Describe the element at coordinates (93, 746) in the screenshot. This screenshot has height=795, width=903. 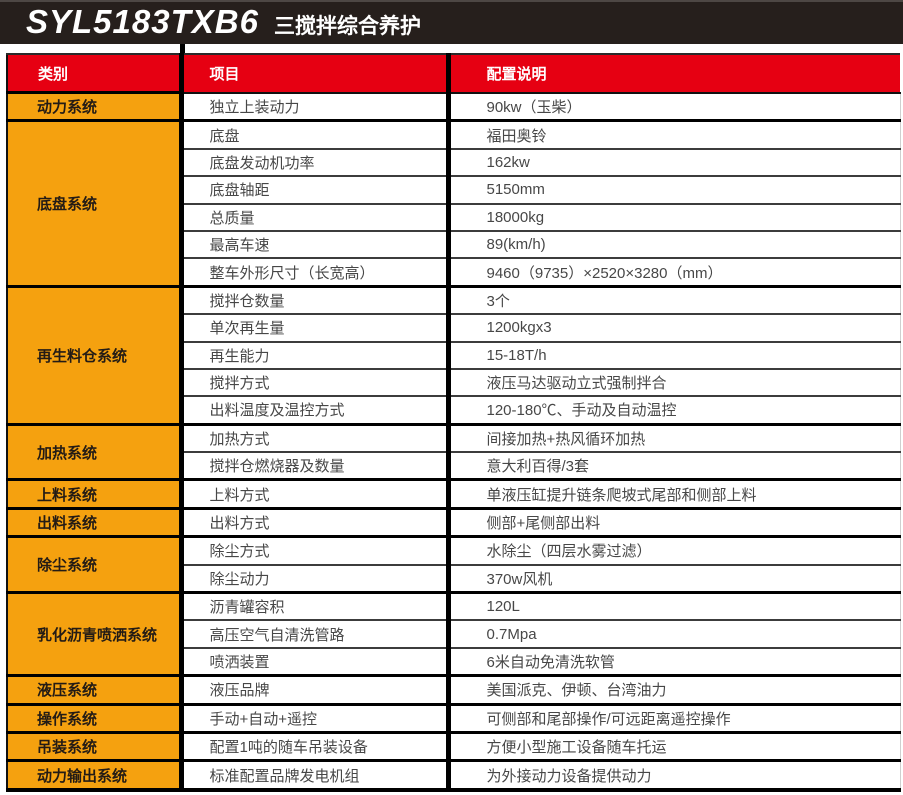
I see `category-cell: 吊装系统` at that location.